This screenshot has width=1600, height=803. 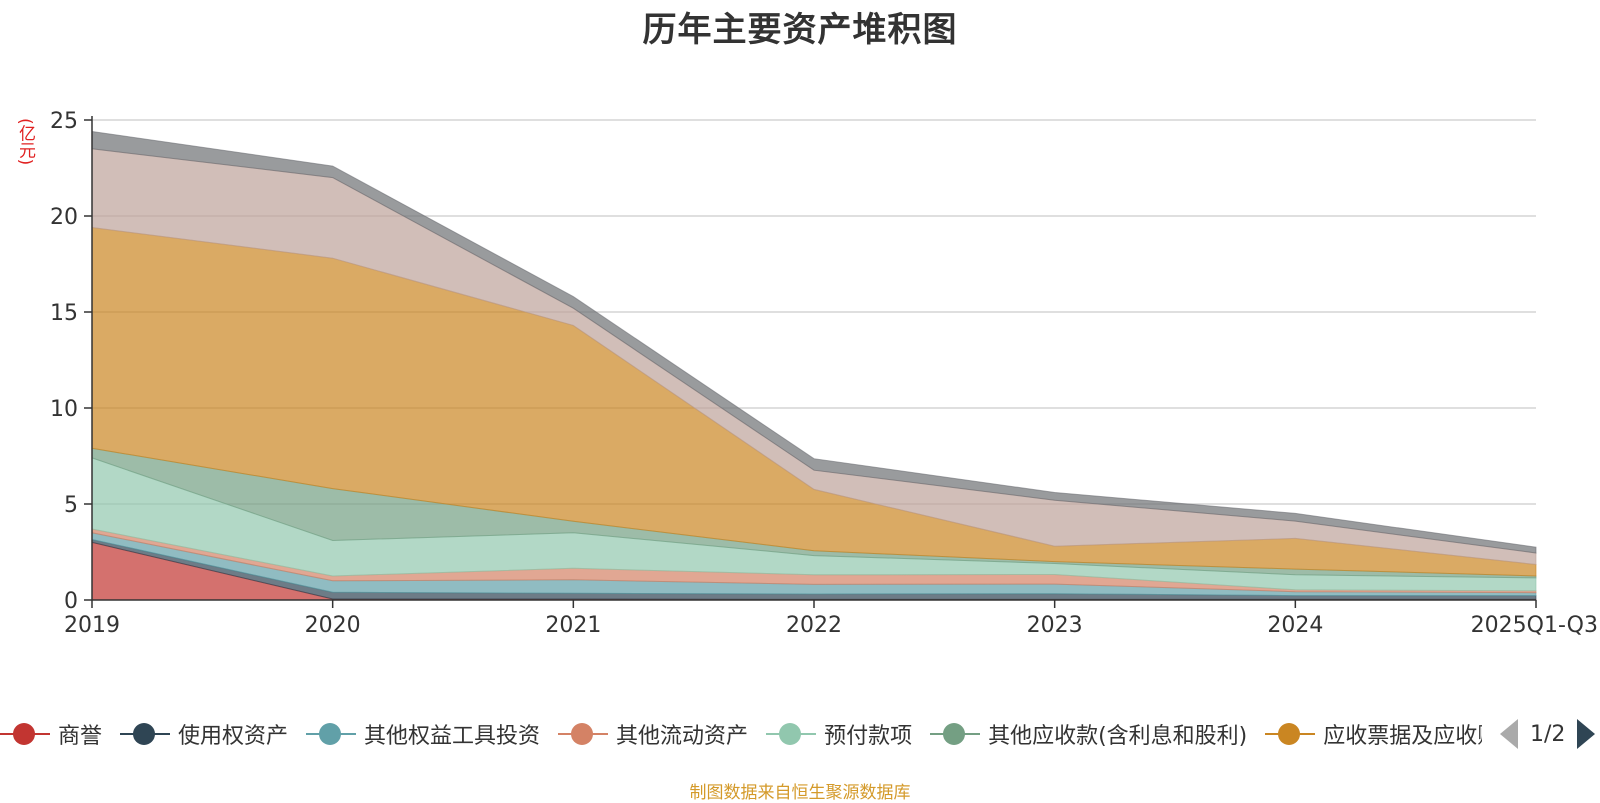 I want to click on chart-title: 历年主要资产堆积图, so click(x=800, y=30).